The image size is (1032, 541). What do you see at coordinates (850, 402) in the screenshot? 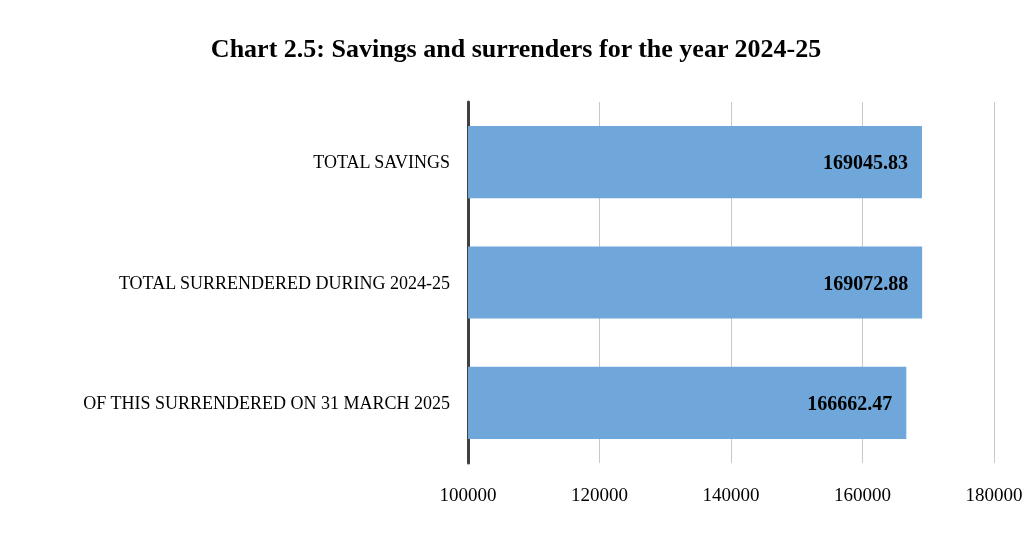
I see `data-label: 166662.47` at bounding box center [850, 402].